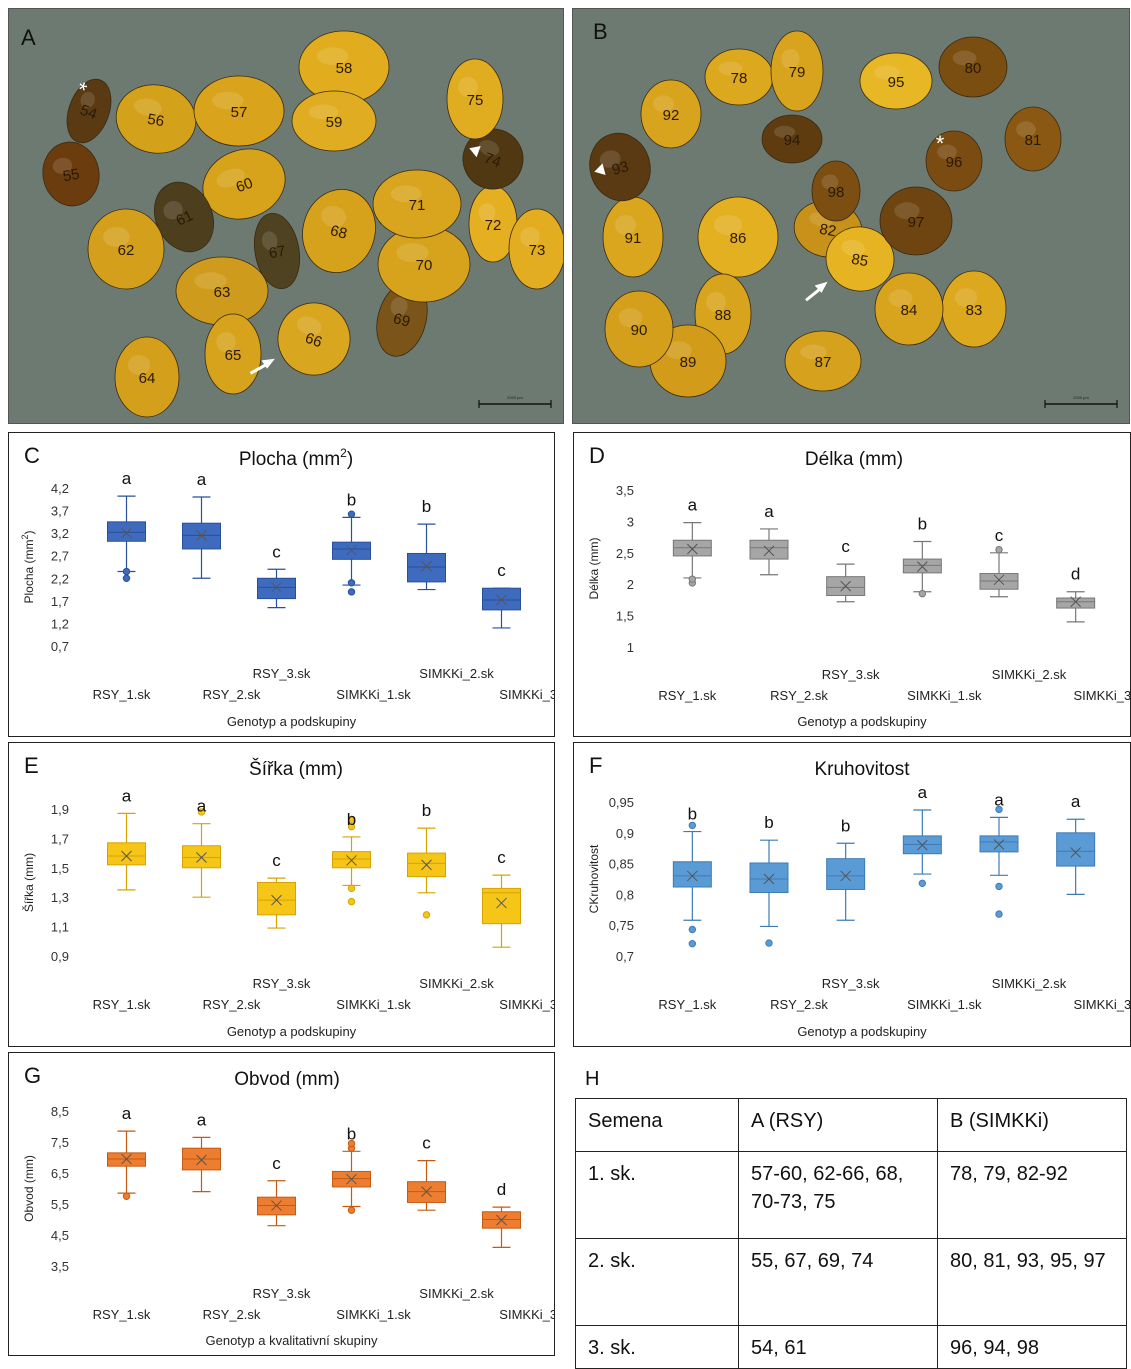  I want to click on panel-letter: D, so click(597, 455).